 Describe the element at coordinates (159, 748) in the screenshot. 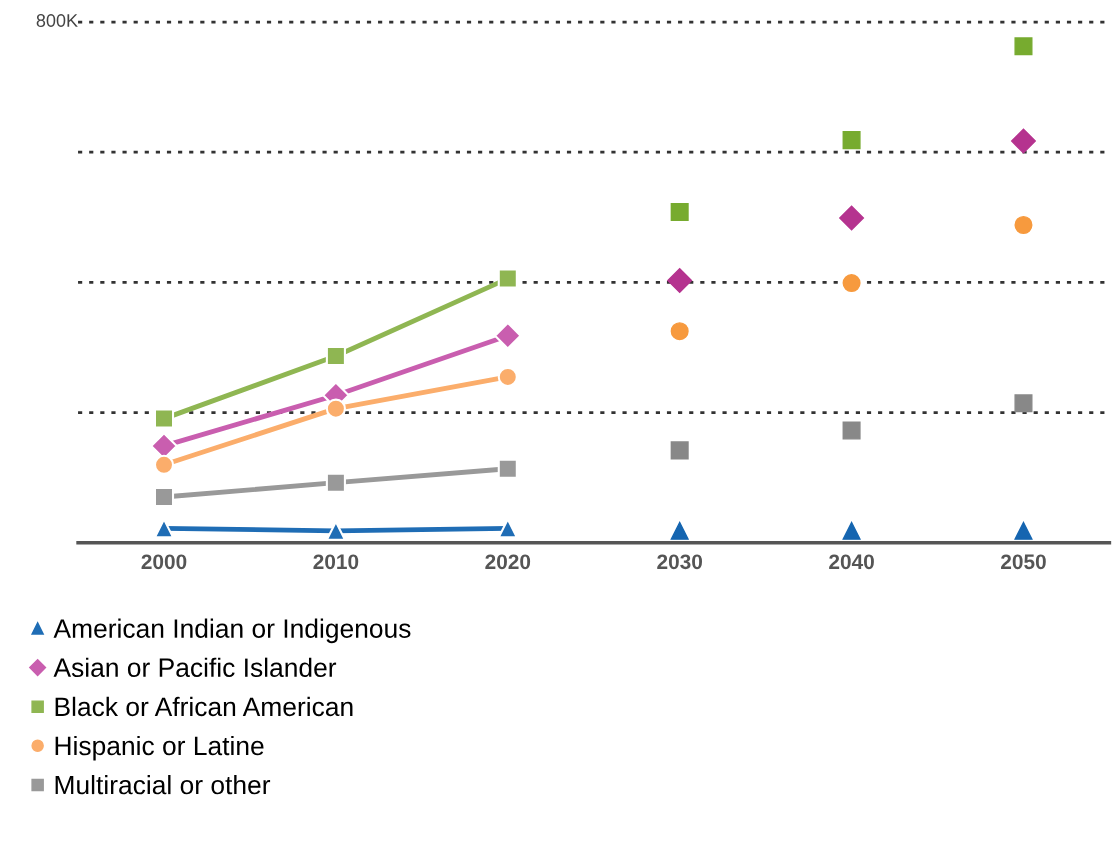

I see `legend-label: Hispanic or Latine` at that location.